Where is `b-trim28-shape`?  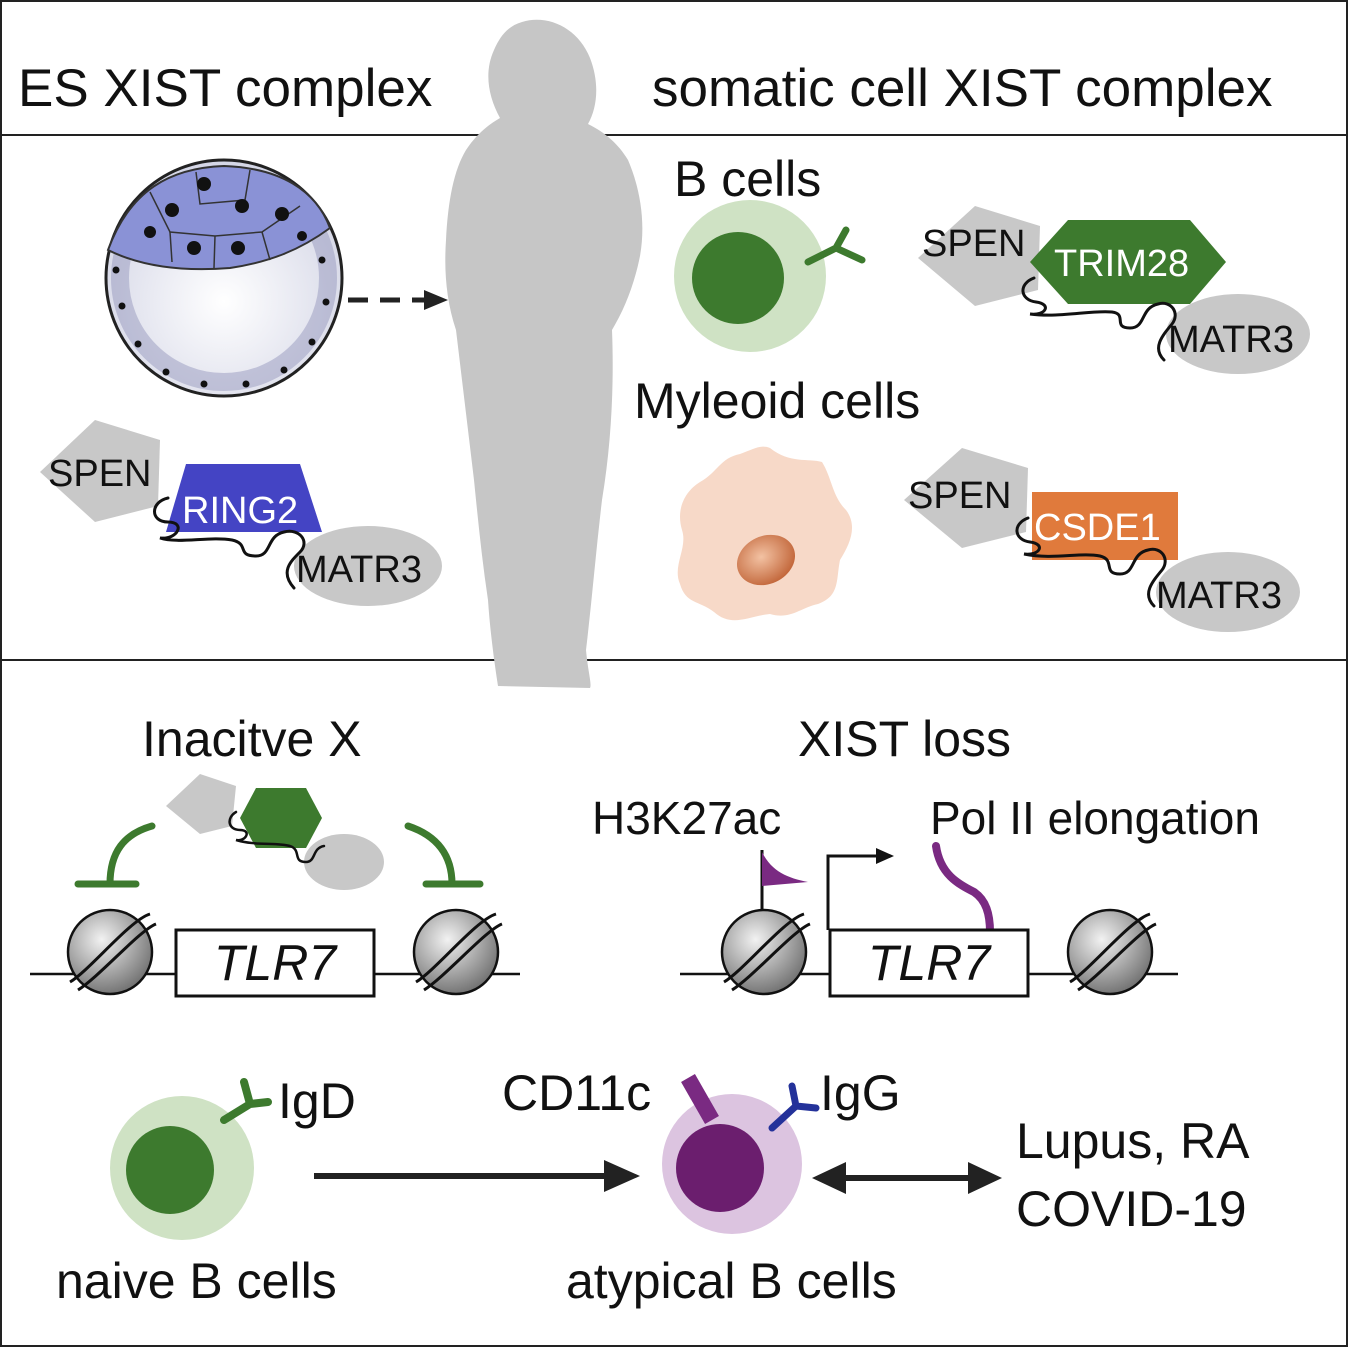 b-trim28-shape is located at coordinates (1128, 262).